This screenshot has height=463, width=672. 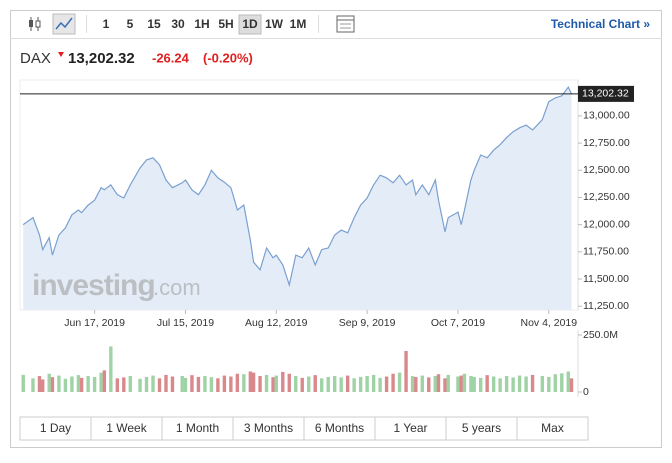 What do you see at coordinates (606, 252) in the screenshot?
I see `y-tick-label: 11,750.00` at bounding box center [606, 252].